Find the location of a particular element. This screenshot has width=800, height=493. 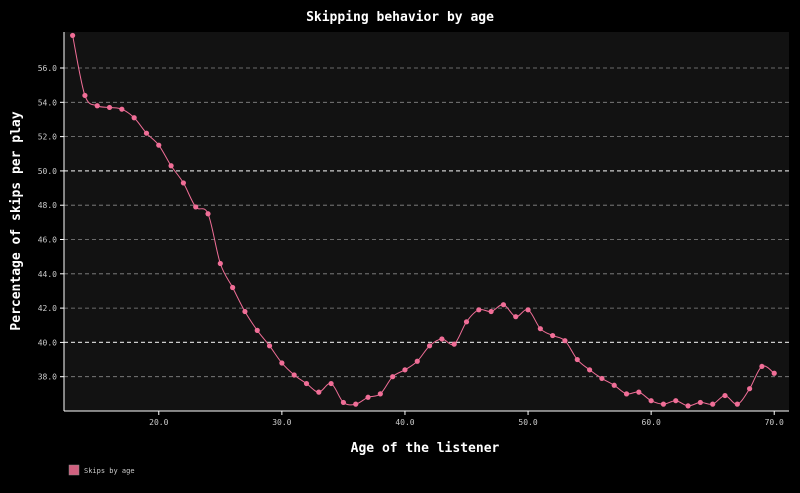

chart-title: Skipping behavior by age is located at coordinates (400, 17).